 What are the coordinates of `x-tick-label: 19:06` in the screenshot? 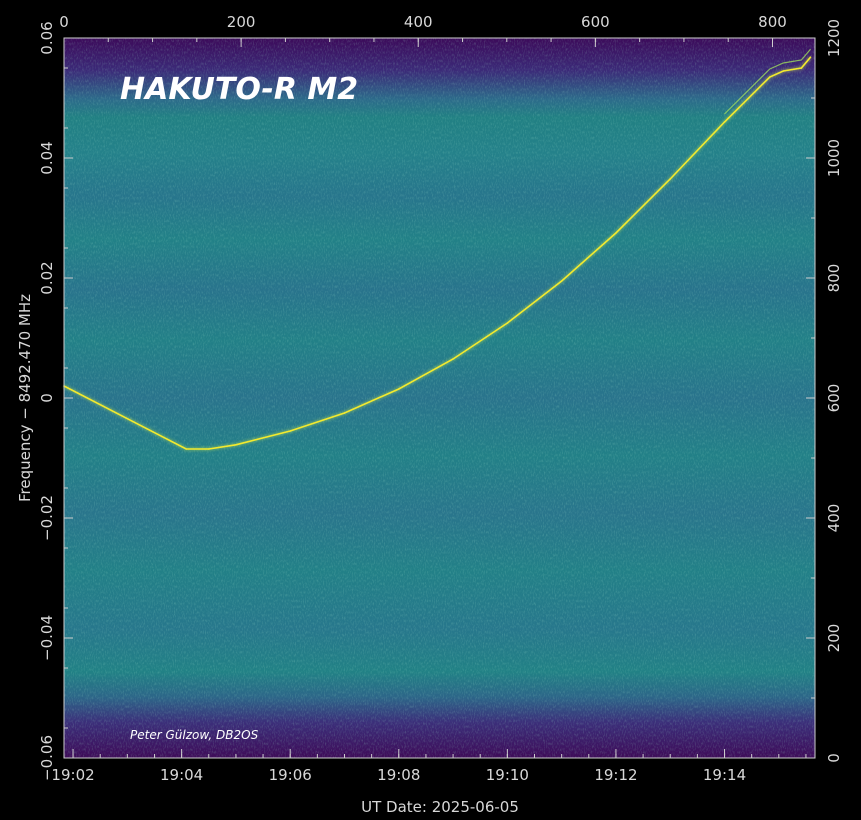 It's located at (290, 775).